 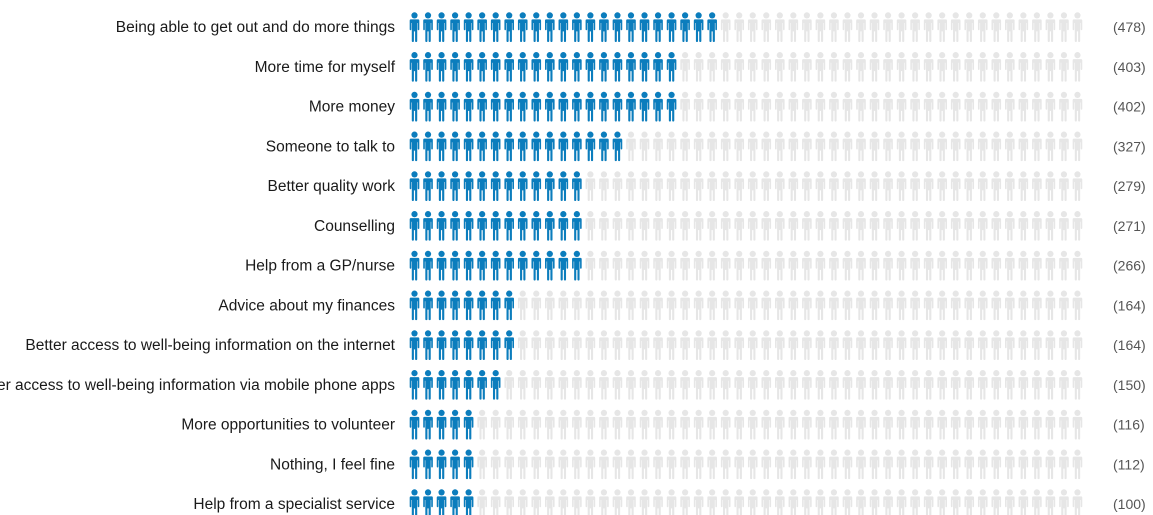 What do you see at coordinates (663, 424) in the screenshot?
I see `chart-row: More opportunities to volunteer (116)` at bounding box center [663, 424].